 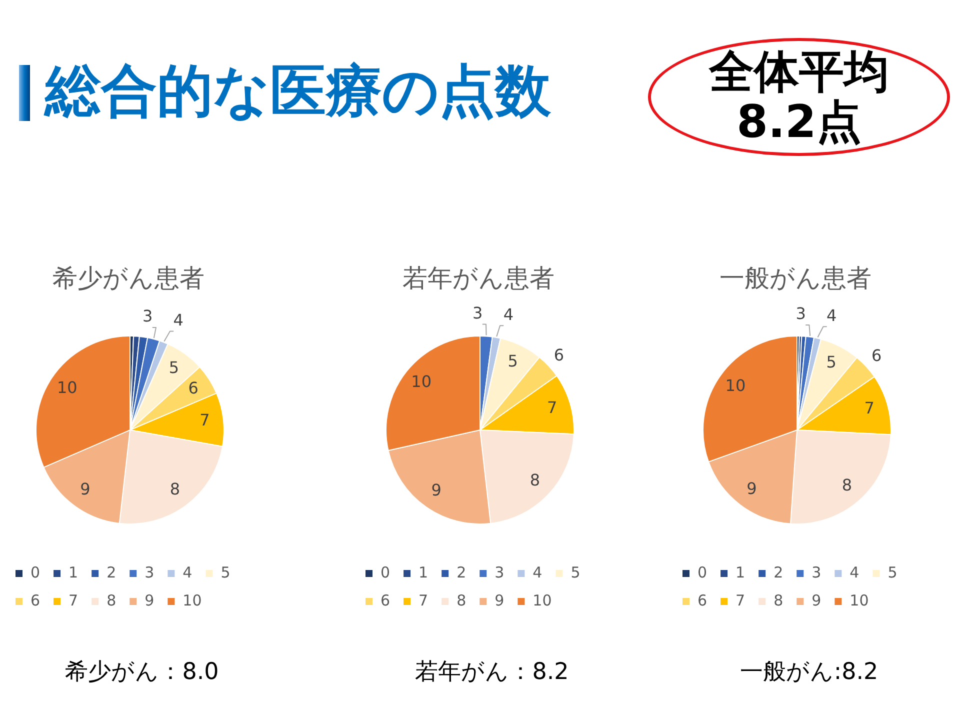 What do you see at coordinates (128, 278) in the screenshot?
I see `chart-title: 希少がん患者` at bounding box center [128, 278].